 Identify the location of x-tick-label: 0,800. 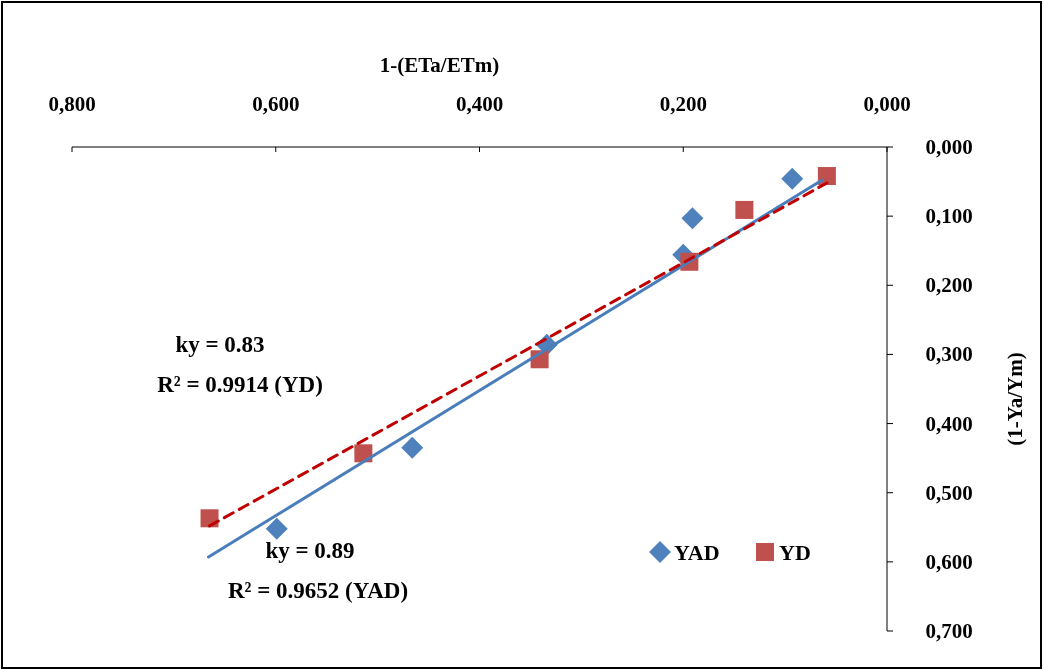
(72, 104).